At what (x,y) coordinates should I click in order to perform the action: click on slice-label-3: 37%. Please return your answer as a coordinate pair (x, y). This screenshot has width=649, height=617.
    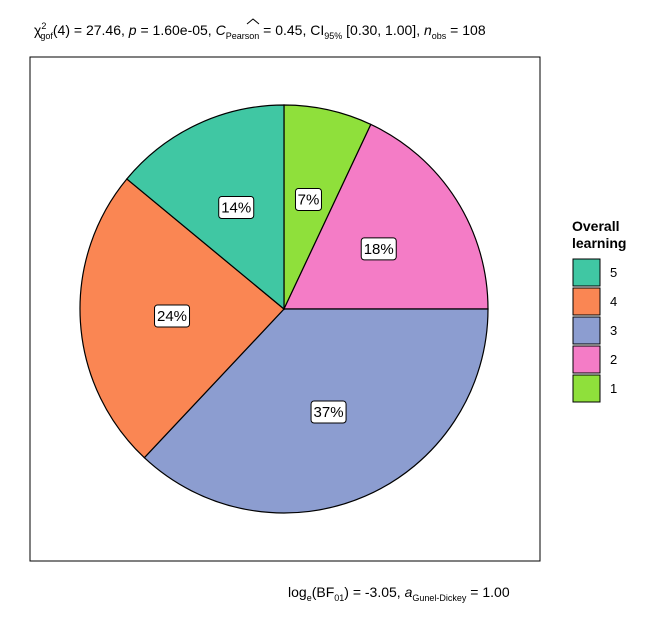
    Looking at the image, I should click on (328, 412).